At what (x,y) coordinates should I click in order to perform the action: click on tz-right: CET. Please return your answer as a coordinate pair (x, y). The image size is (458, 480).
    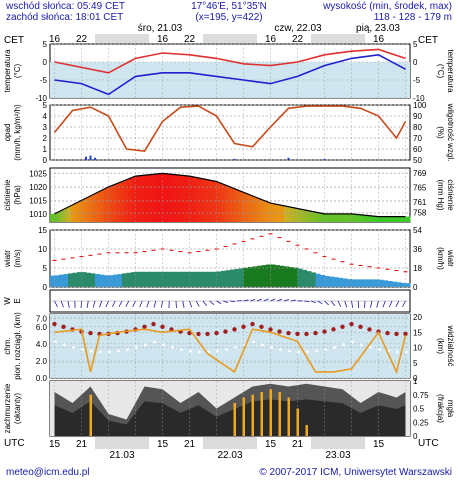
    Looking at the image, I should click on (428, 40).